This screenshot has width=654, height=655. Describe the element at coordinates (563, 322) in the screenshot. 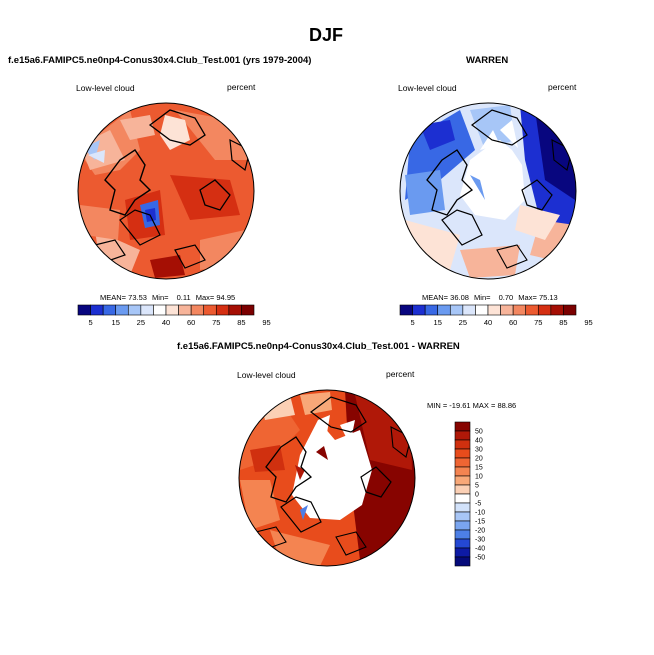

I see `right-colorbar-tick-label: 85` at that location.